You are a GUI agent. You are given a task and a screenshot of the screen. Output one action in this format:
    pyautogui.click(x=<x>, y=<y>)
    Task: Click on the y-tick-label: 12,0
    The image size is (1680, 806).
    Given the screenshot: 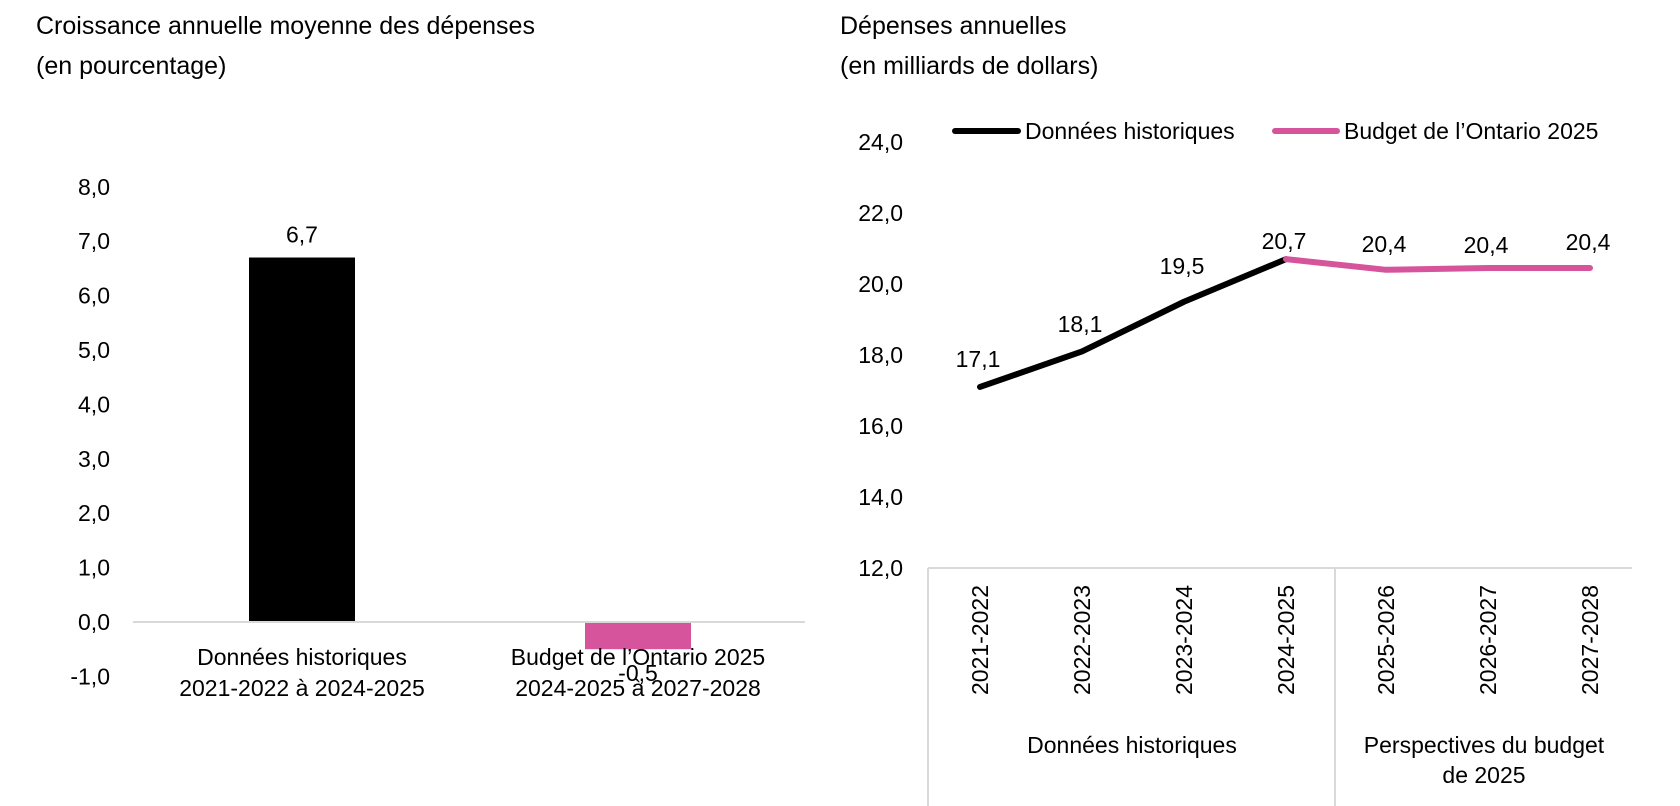 What is the action you would take?
    pyautogui.click(x=880, y=568)
    